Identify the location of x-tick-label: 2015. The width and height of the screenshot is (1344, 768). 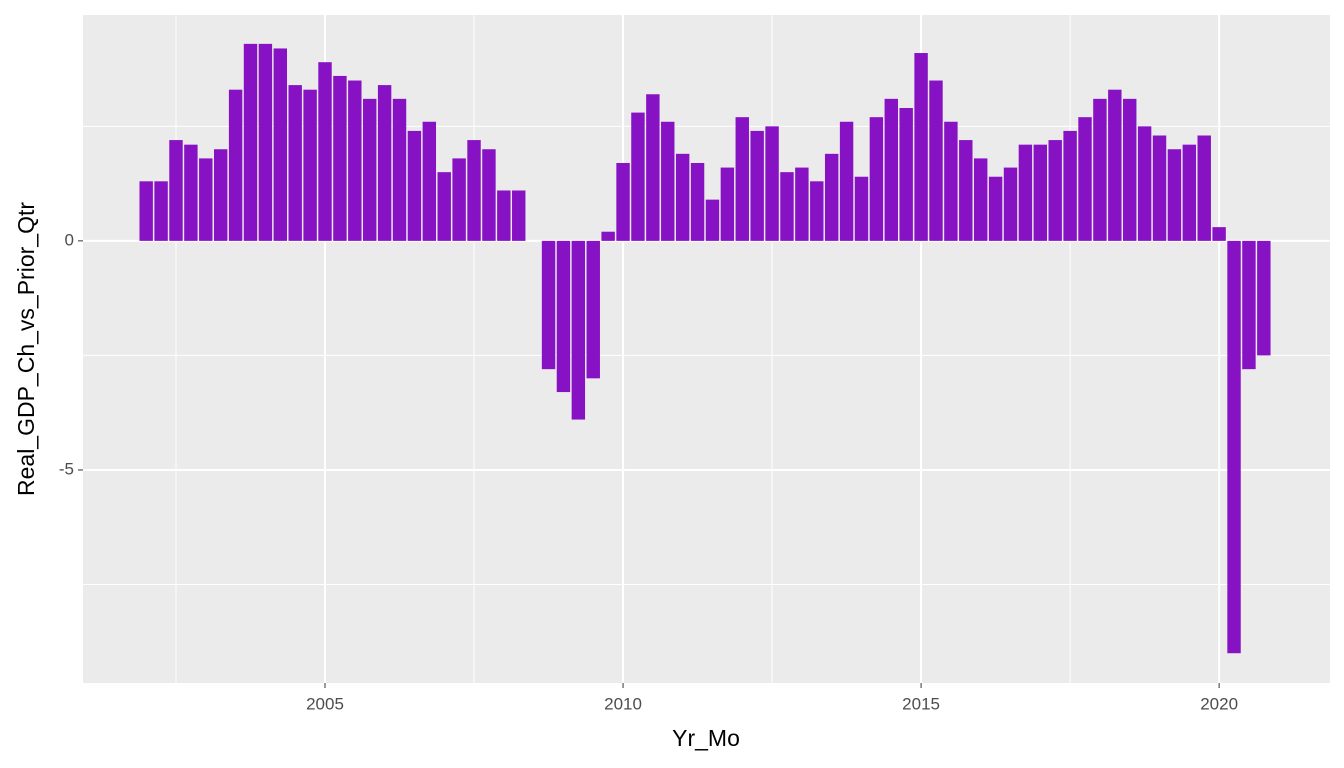
(921, 703).